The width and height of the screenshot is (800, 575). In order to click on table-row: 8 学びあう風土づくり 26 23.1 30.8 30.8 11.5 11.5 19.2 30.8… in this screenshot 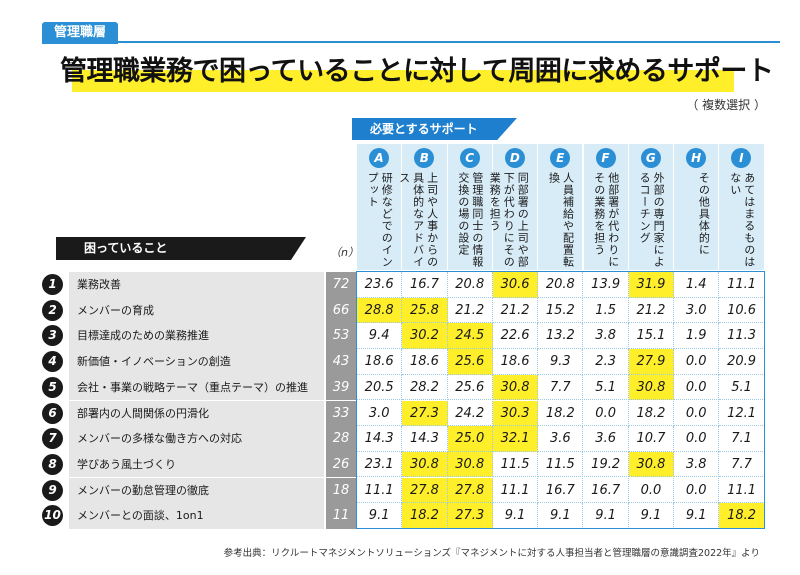, I will do `click(403, 464)`.